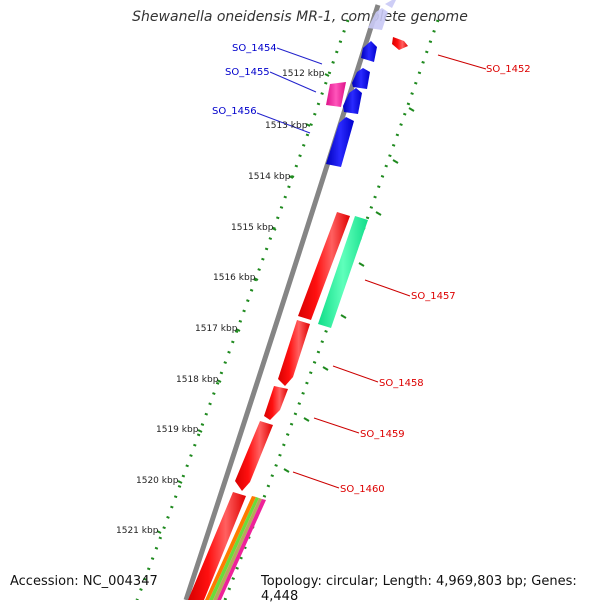  Describe the element at coordinates (216, 329) in the screenshot. I see `kbp-label: 1517 kbp` at that location.